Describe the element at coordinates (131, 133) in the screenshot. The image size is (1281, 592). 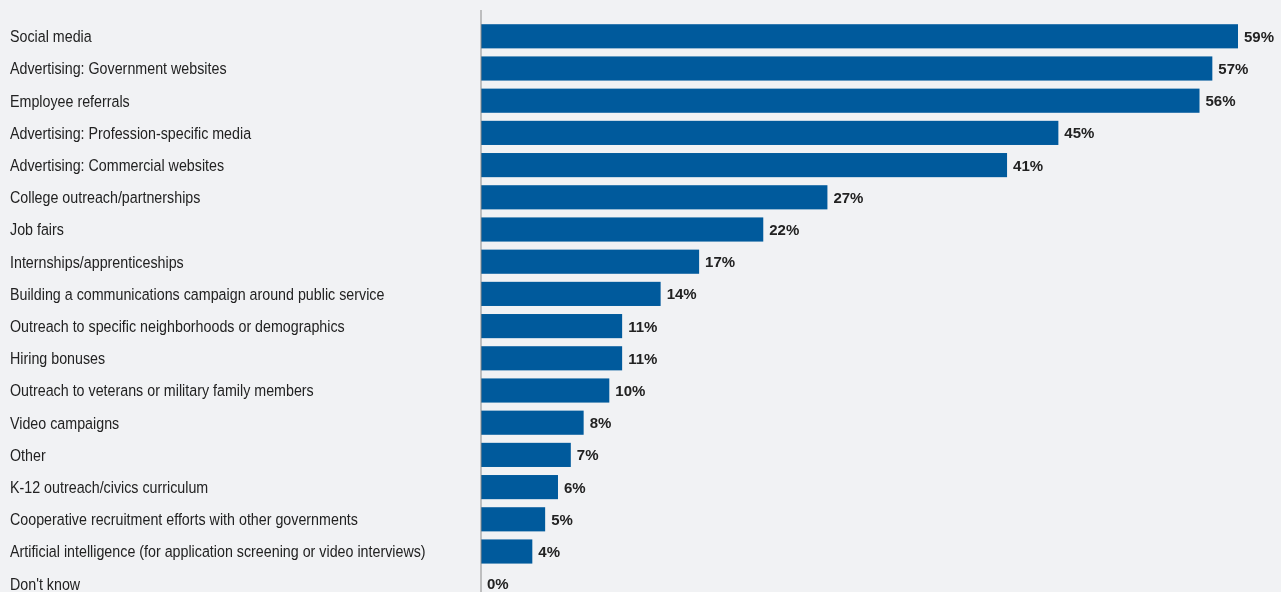
I see `y-tick-label: Advertising: Profession-specific media` at that location.